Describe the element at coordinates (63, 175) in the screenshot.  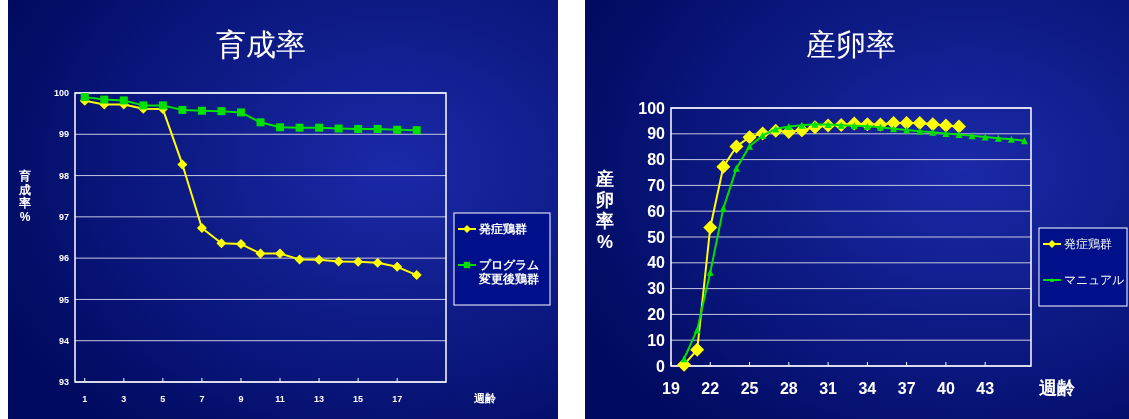
I see `y-tick-label: 98` at that location.